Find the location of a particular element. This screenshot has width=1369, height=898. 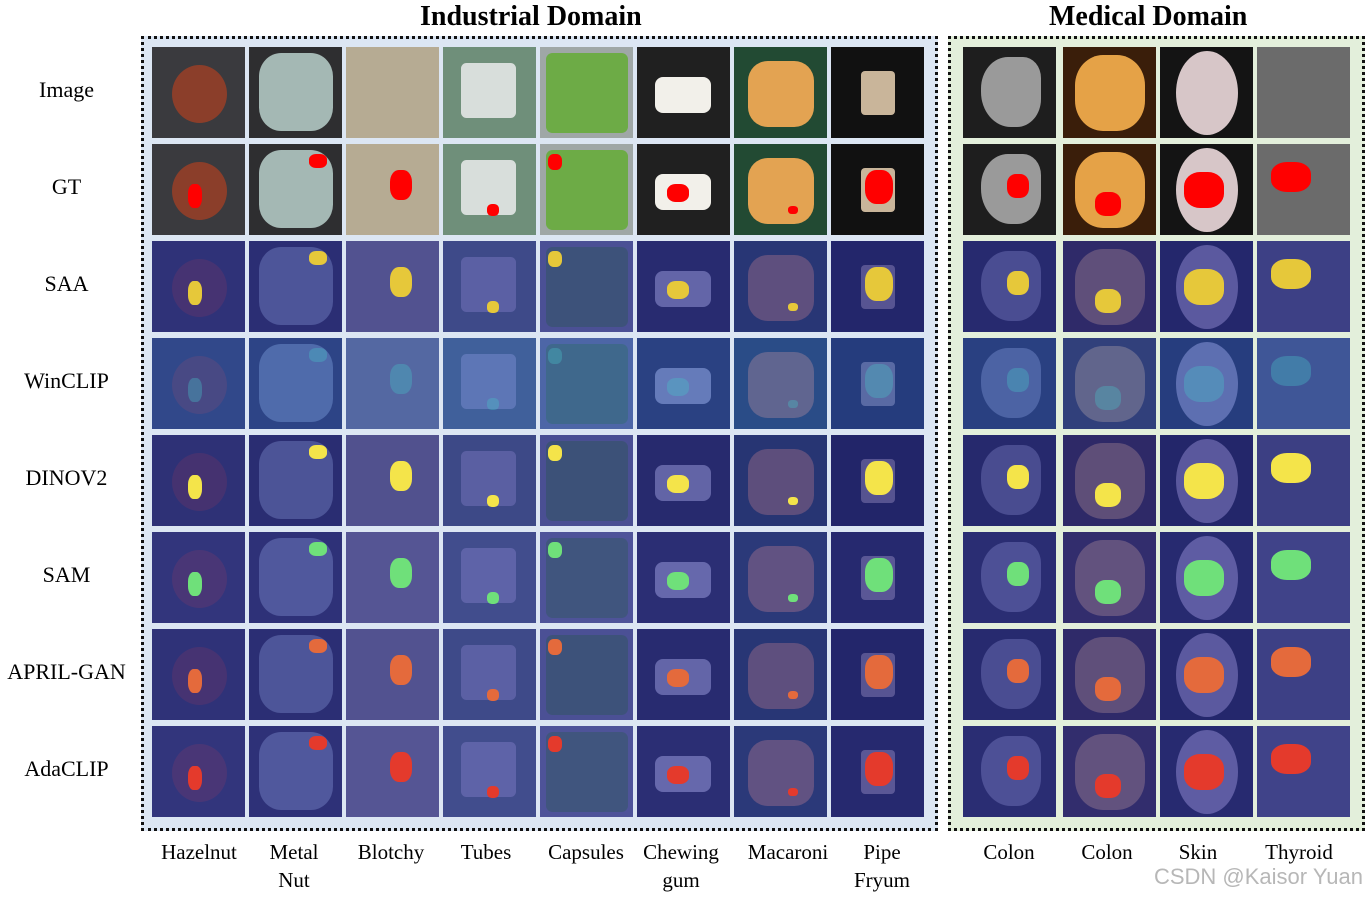

column-label-ind-4-line1: Capsules is located at coordinates (586, 852).